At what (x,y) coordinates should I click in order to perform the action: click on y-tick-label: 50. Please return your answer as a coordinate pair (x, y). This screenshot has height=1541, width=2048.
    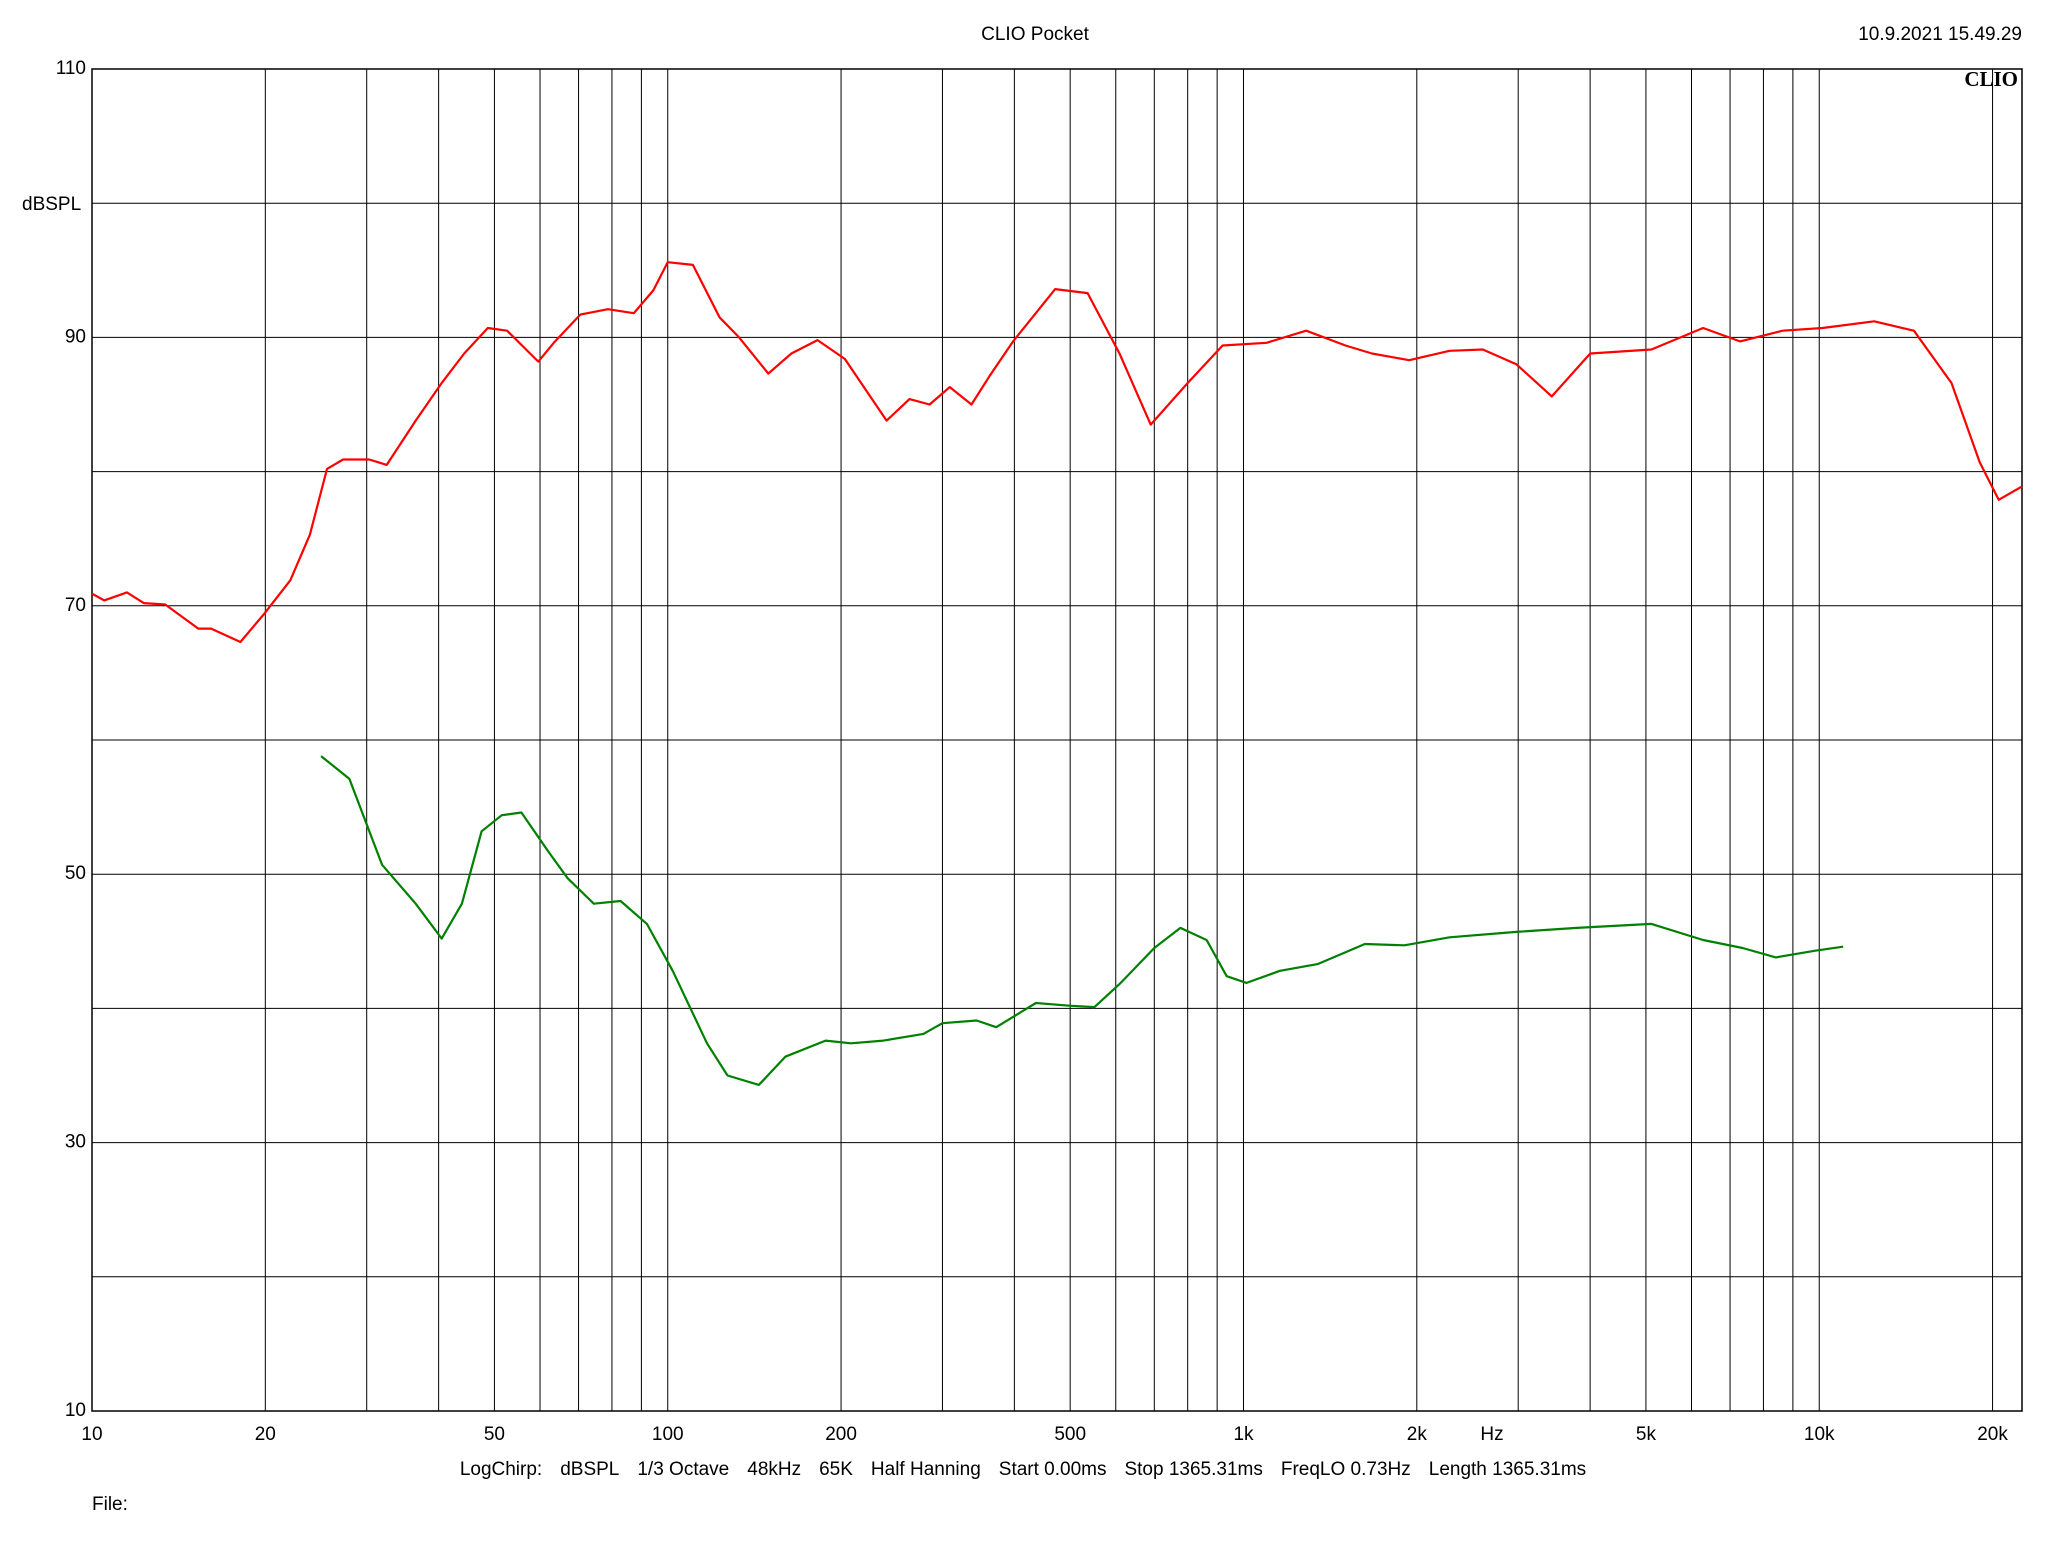
    Looking at the image, I should click on (75, 873).